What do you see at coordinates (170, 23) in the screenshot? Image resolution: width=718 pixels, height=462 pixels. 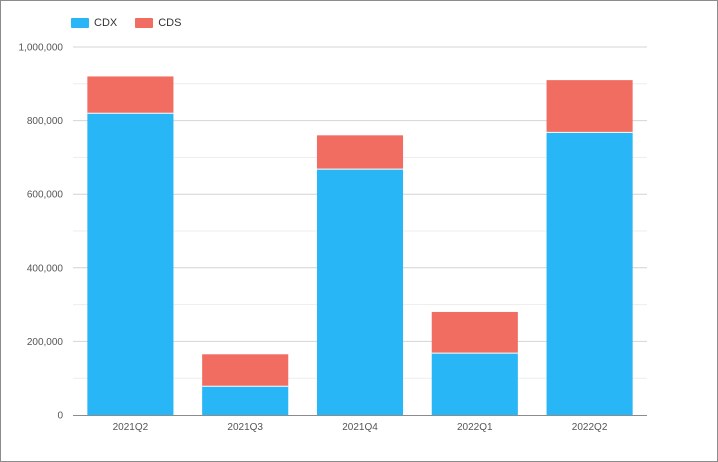 I see `legend-label-cds: CDS` at bounding box center [170, 23].